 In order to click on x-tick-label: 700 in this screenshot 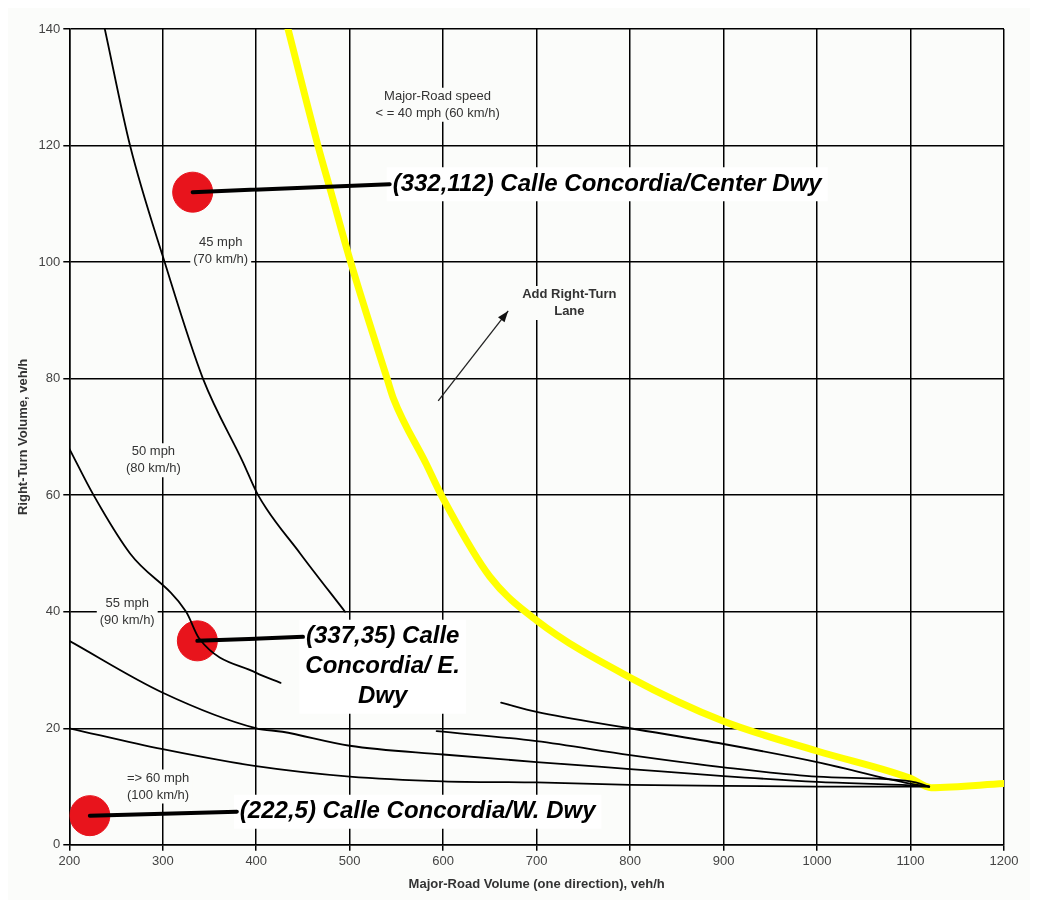, I will do `click(536, 861)`.